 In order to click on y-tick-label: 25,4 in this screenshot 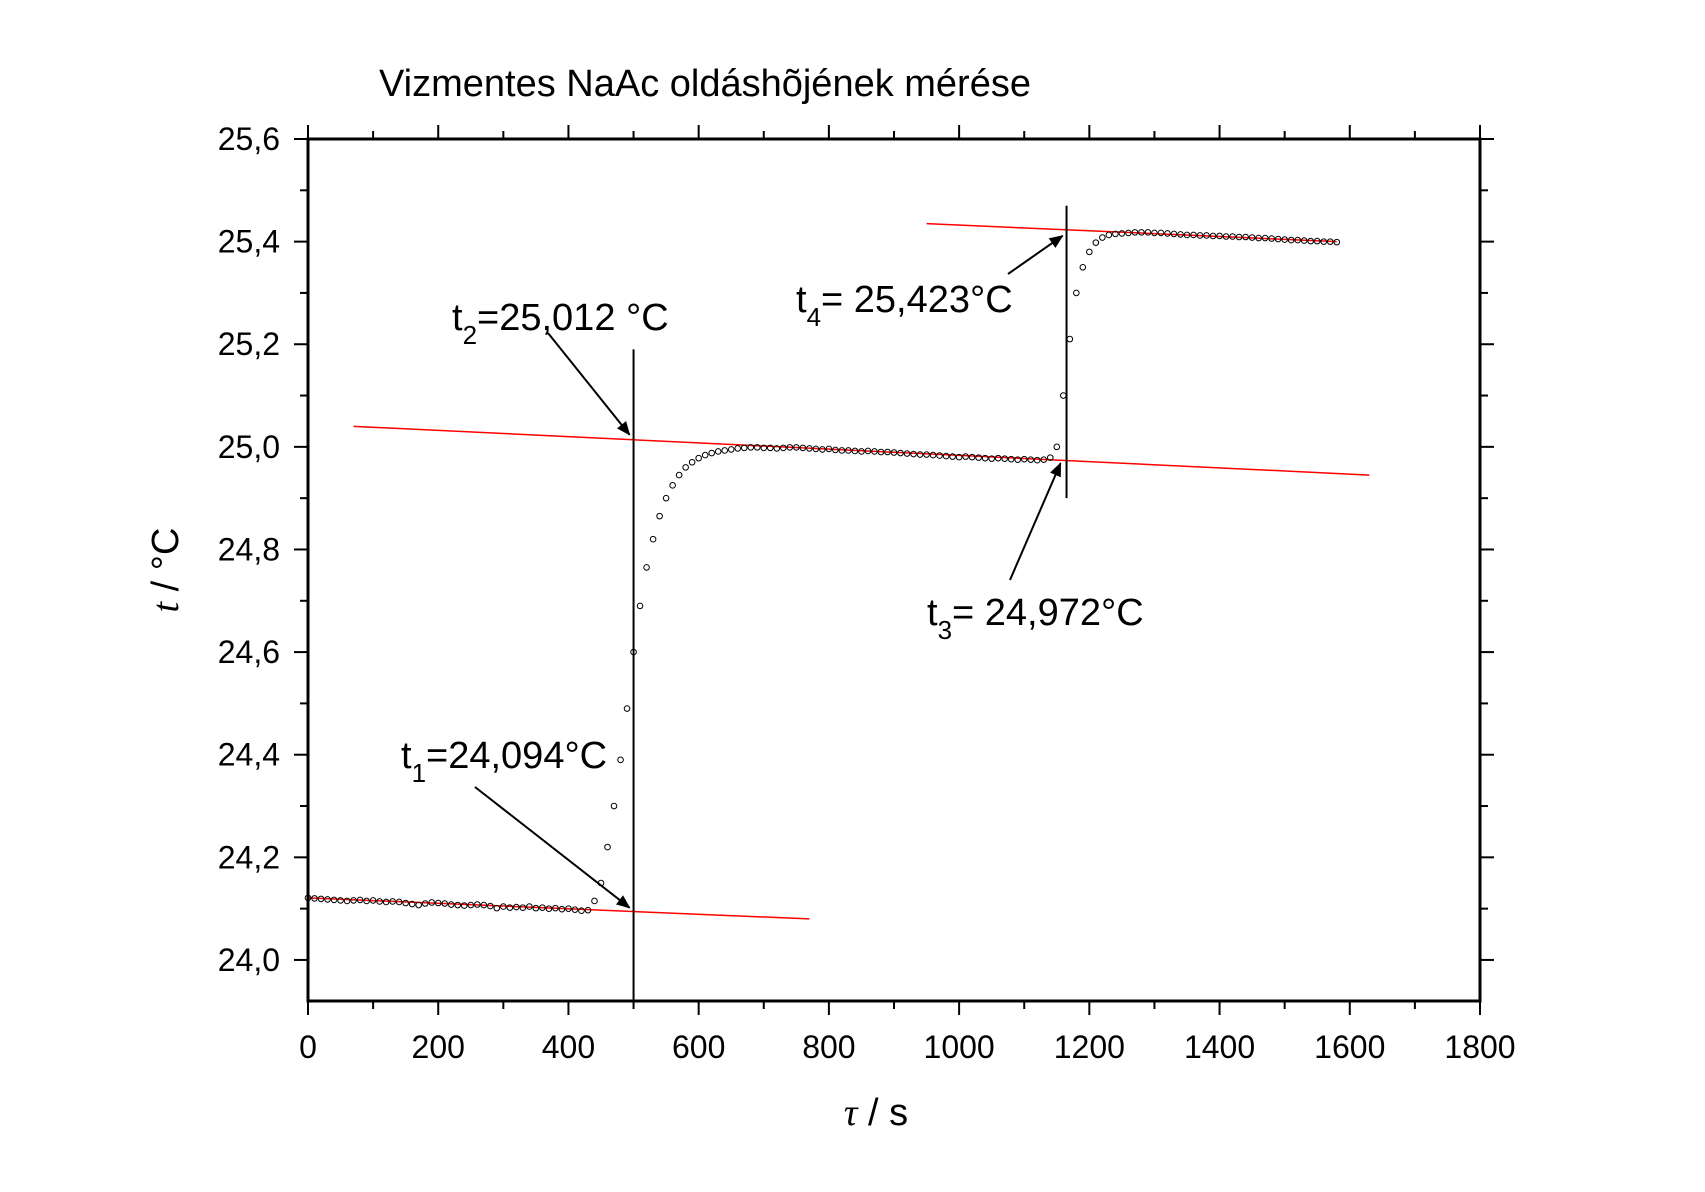, I will do `click(249, 242)`.